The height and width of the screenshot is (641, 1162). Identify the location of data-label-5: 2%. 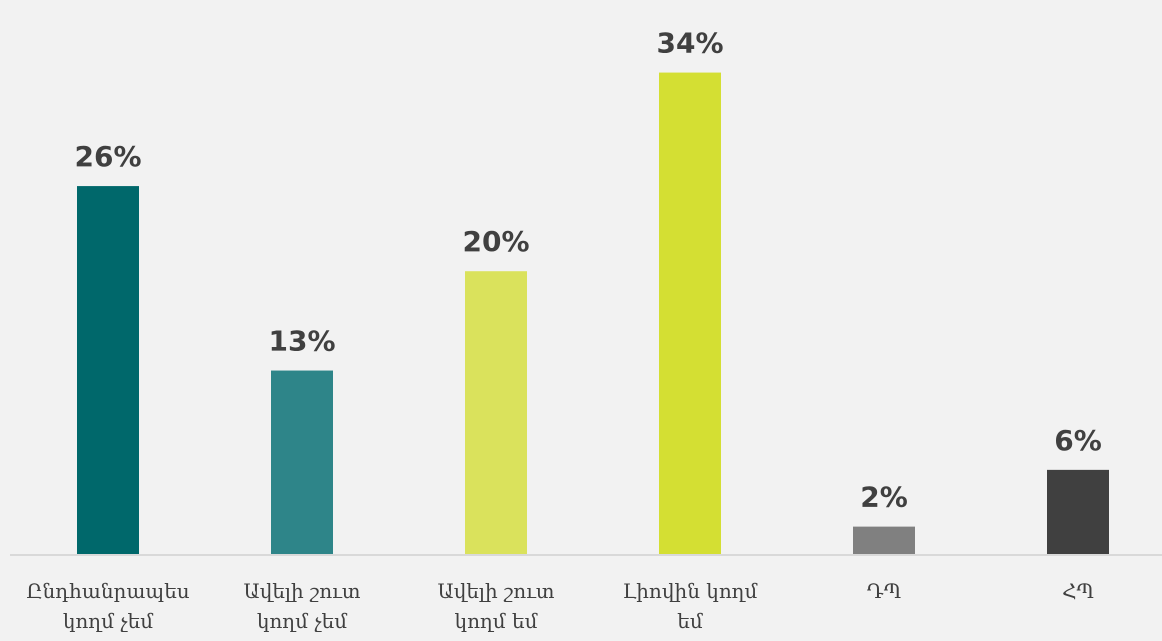
(884, 497).